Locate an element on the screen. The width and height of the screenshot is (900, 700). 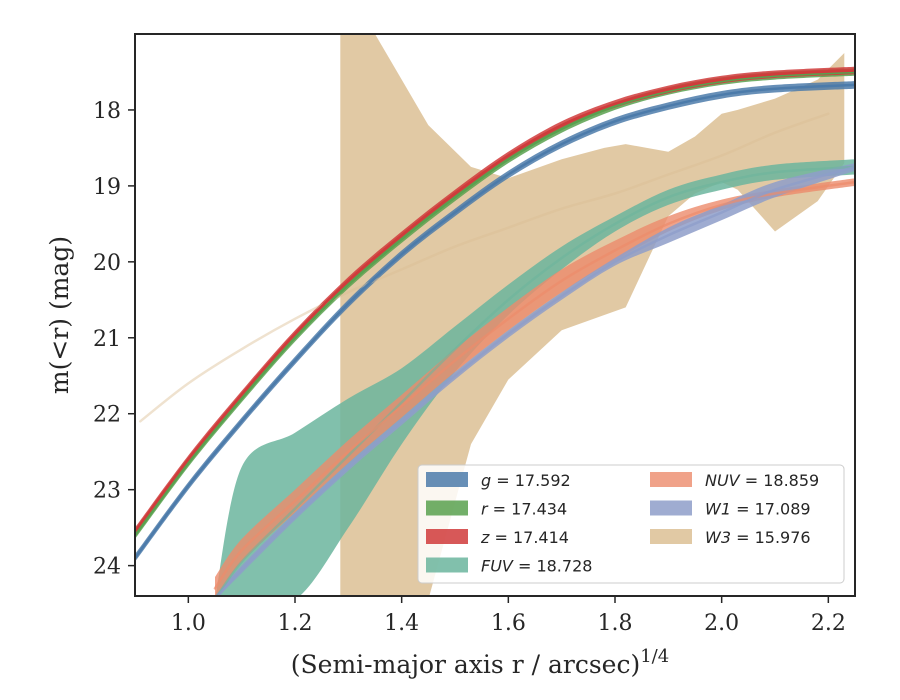
y-axis-title: m(<r) (mag) is located at coordinates (59, 315).